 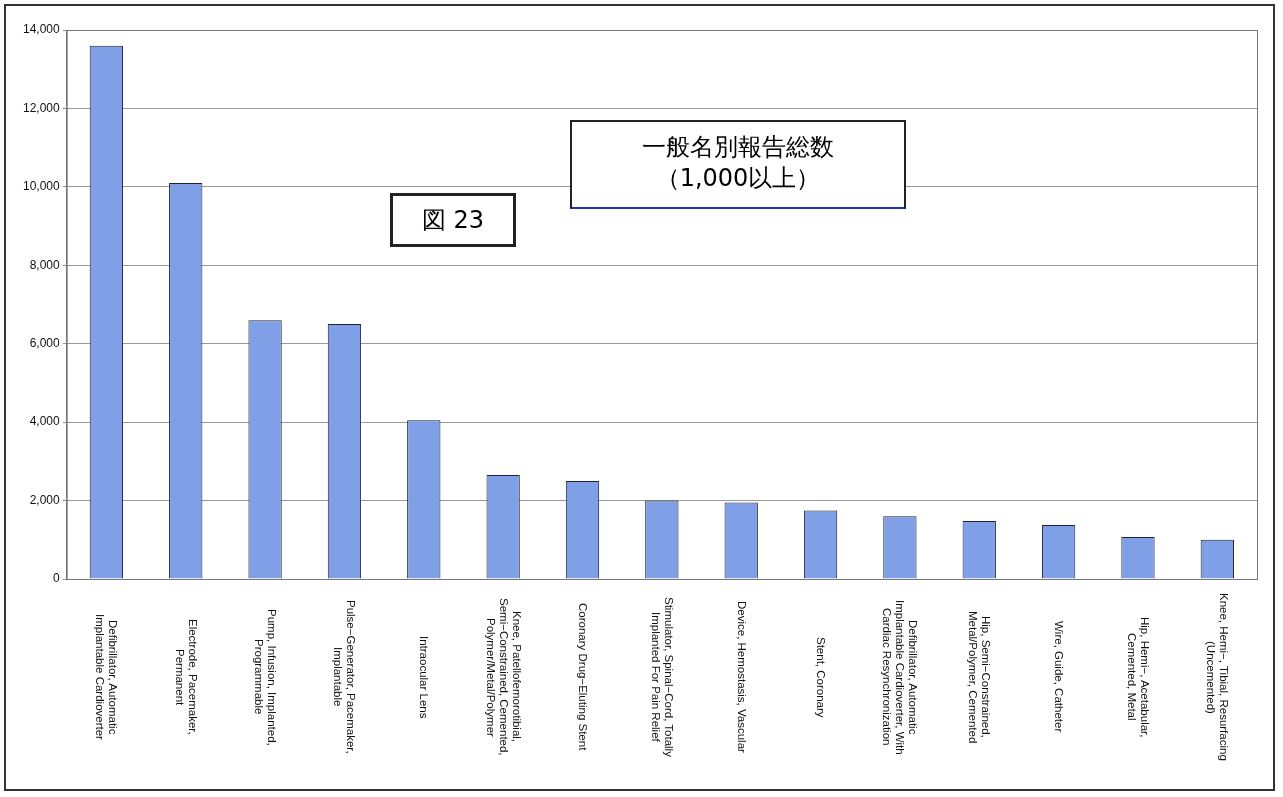 I want to click on y-tick-label: 10,000, so click(x=42, y=186).